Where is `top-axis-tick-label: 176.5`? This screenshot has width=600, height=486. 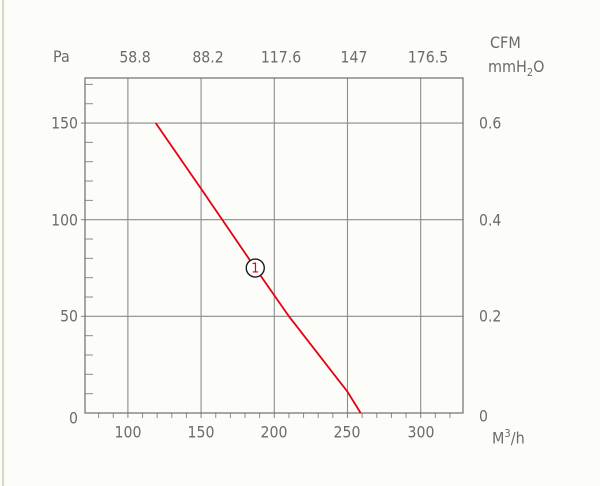 top-axis-tick-label: 176.5 is located at coordinates (427, 57).